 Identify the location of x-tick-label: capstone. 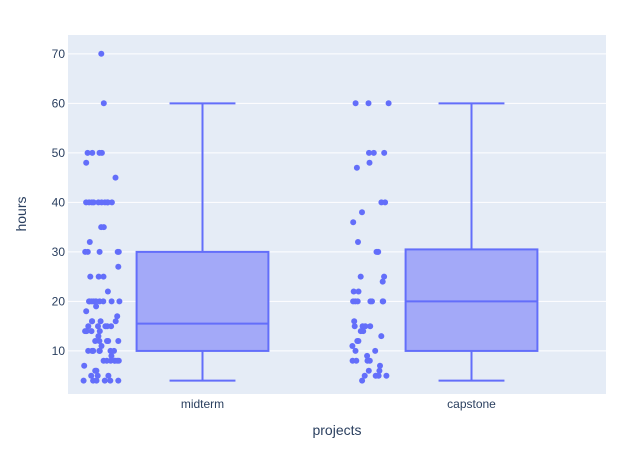
(471, 404).